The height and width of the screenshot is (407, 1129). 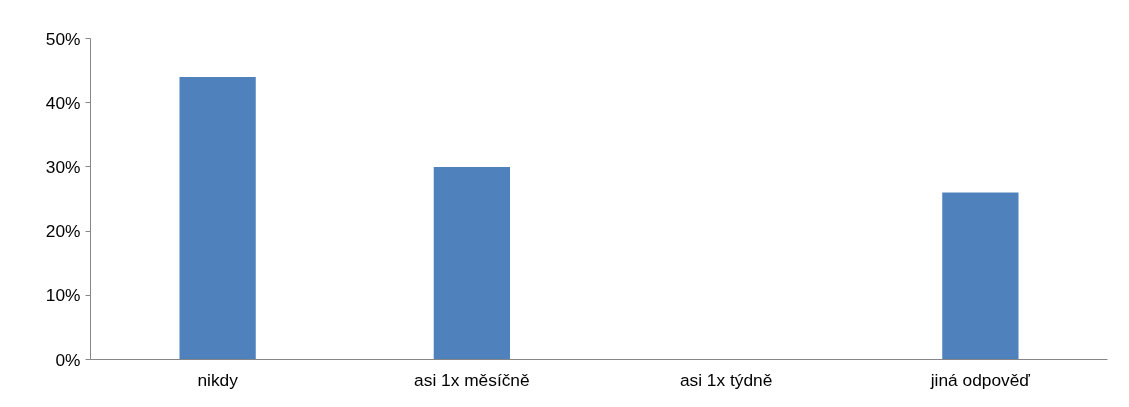 I want to click on y-tick-label: 0%, so click(x=68, y=359).